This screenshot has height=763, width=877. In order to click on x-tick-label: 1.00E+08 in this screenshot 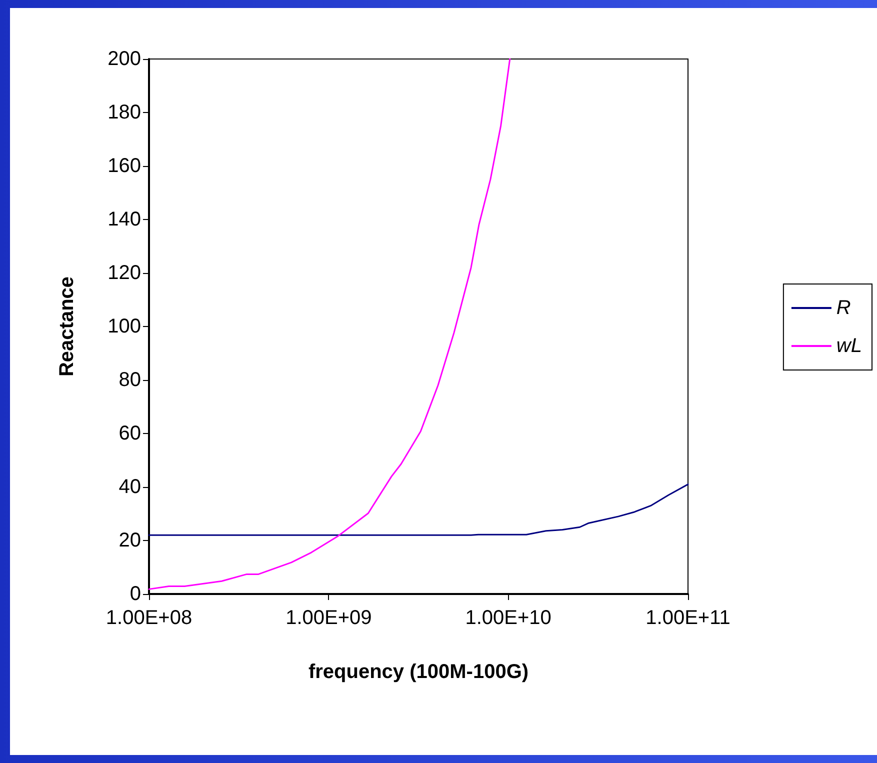, I will do `click(149, 618)`.